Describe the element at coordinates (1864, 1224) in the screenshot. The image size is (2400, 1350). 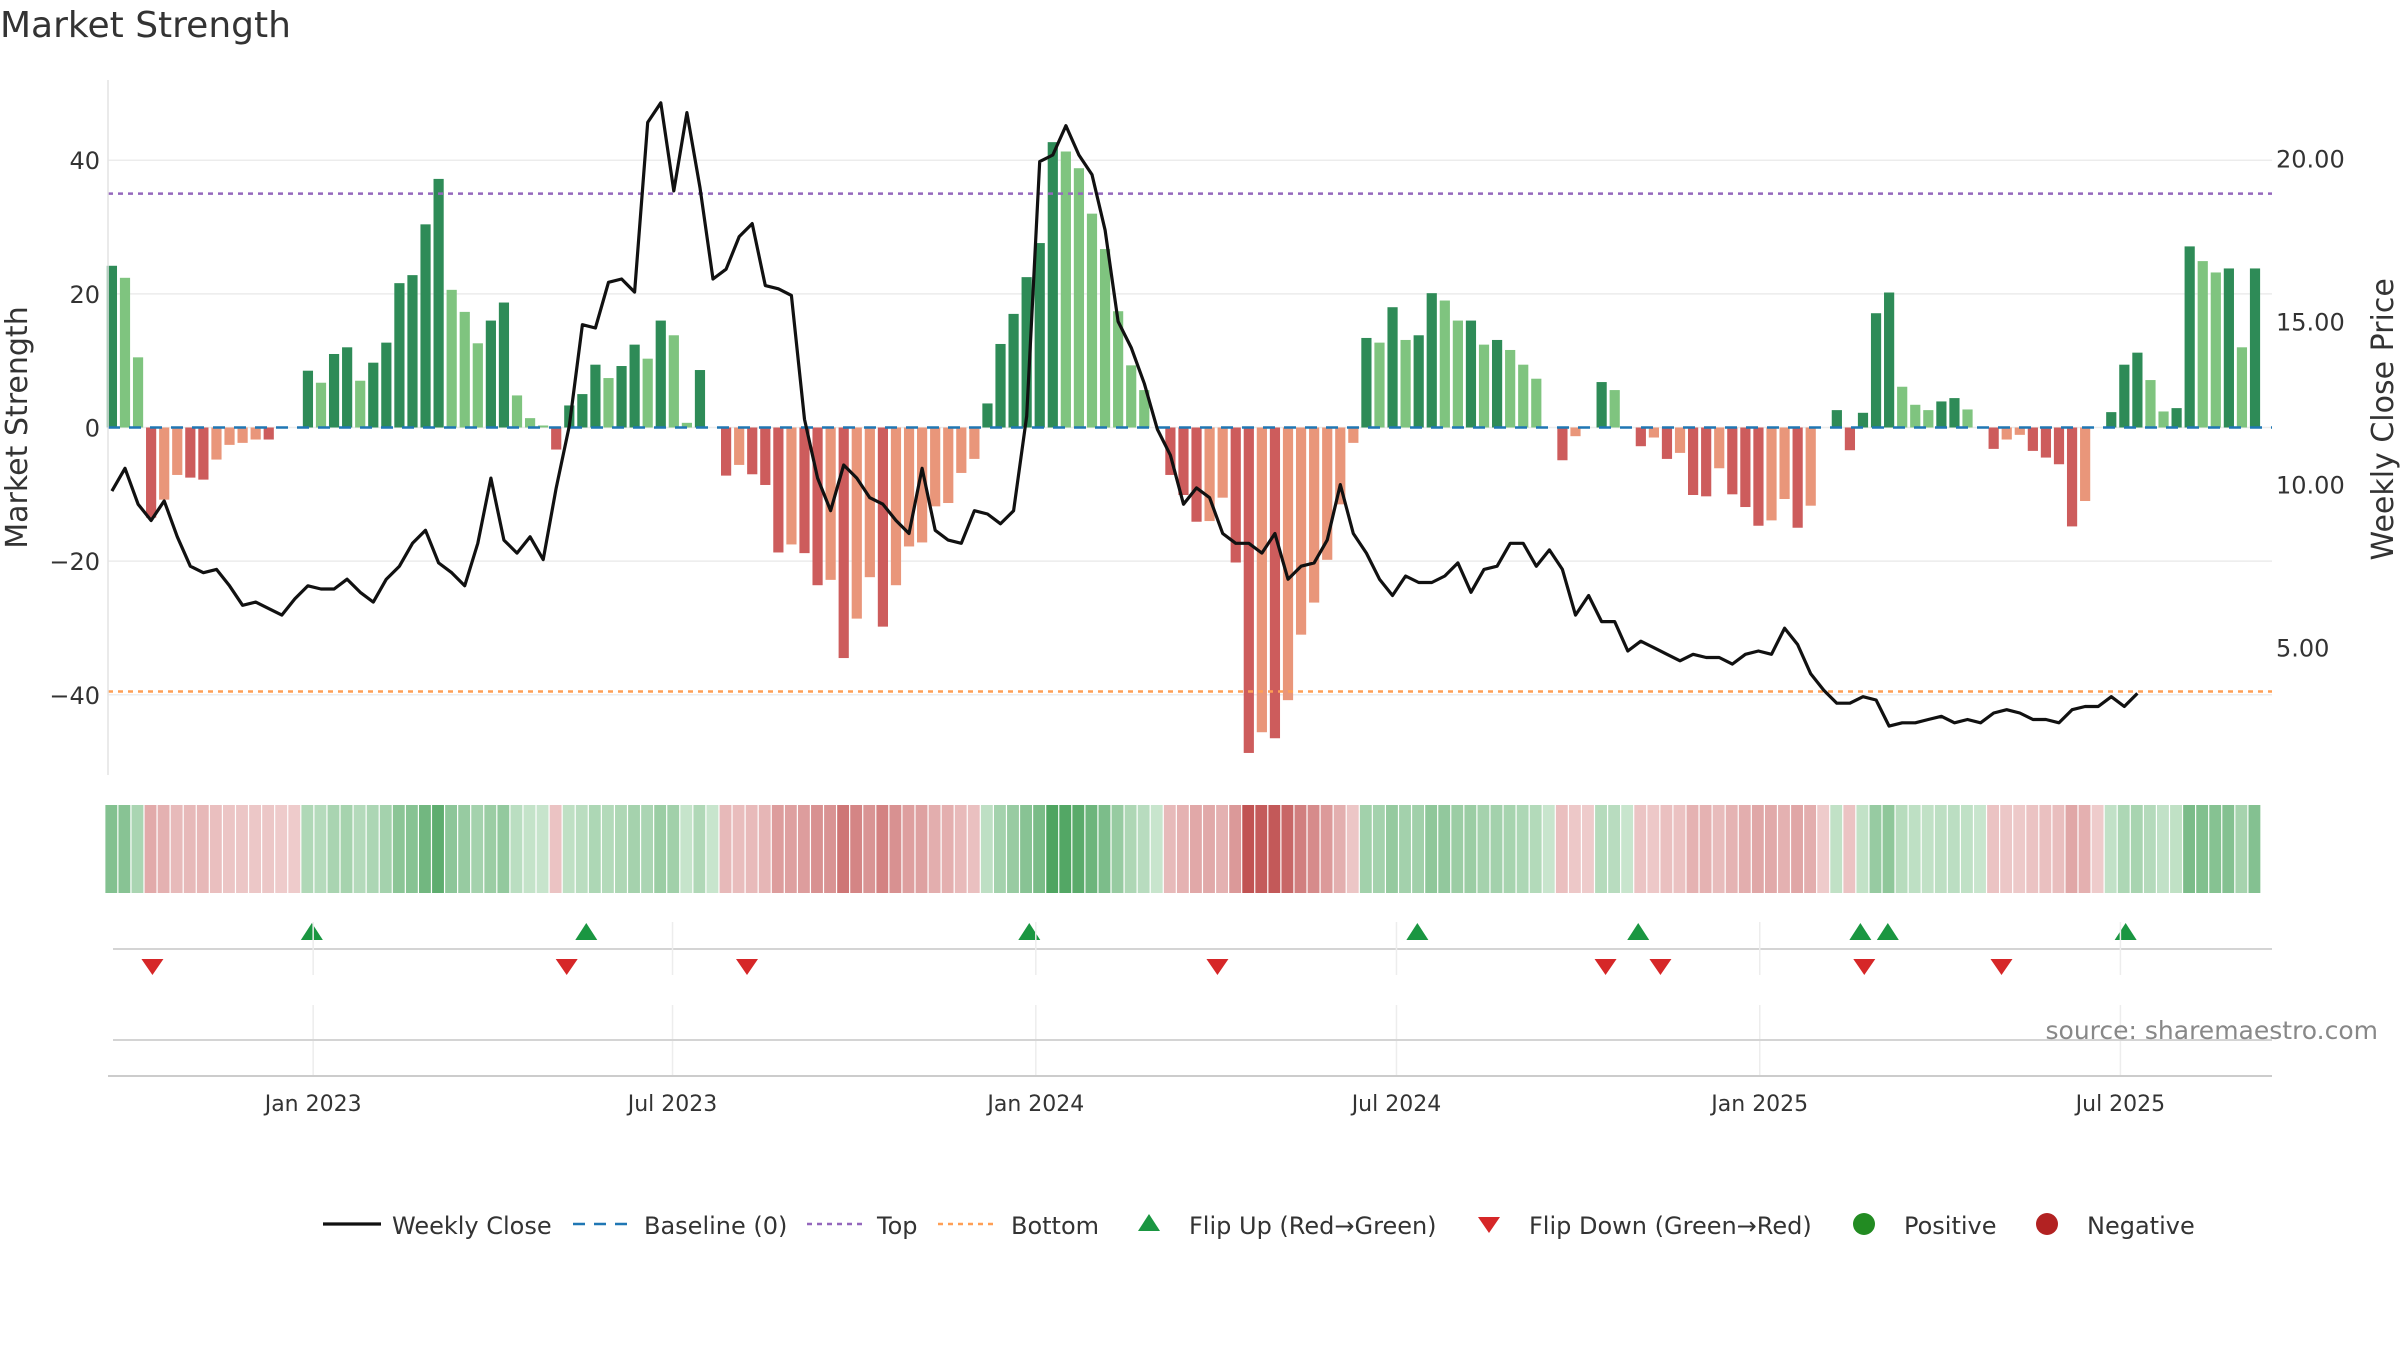
I see `legend-positive-swatch` at that location.